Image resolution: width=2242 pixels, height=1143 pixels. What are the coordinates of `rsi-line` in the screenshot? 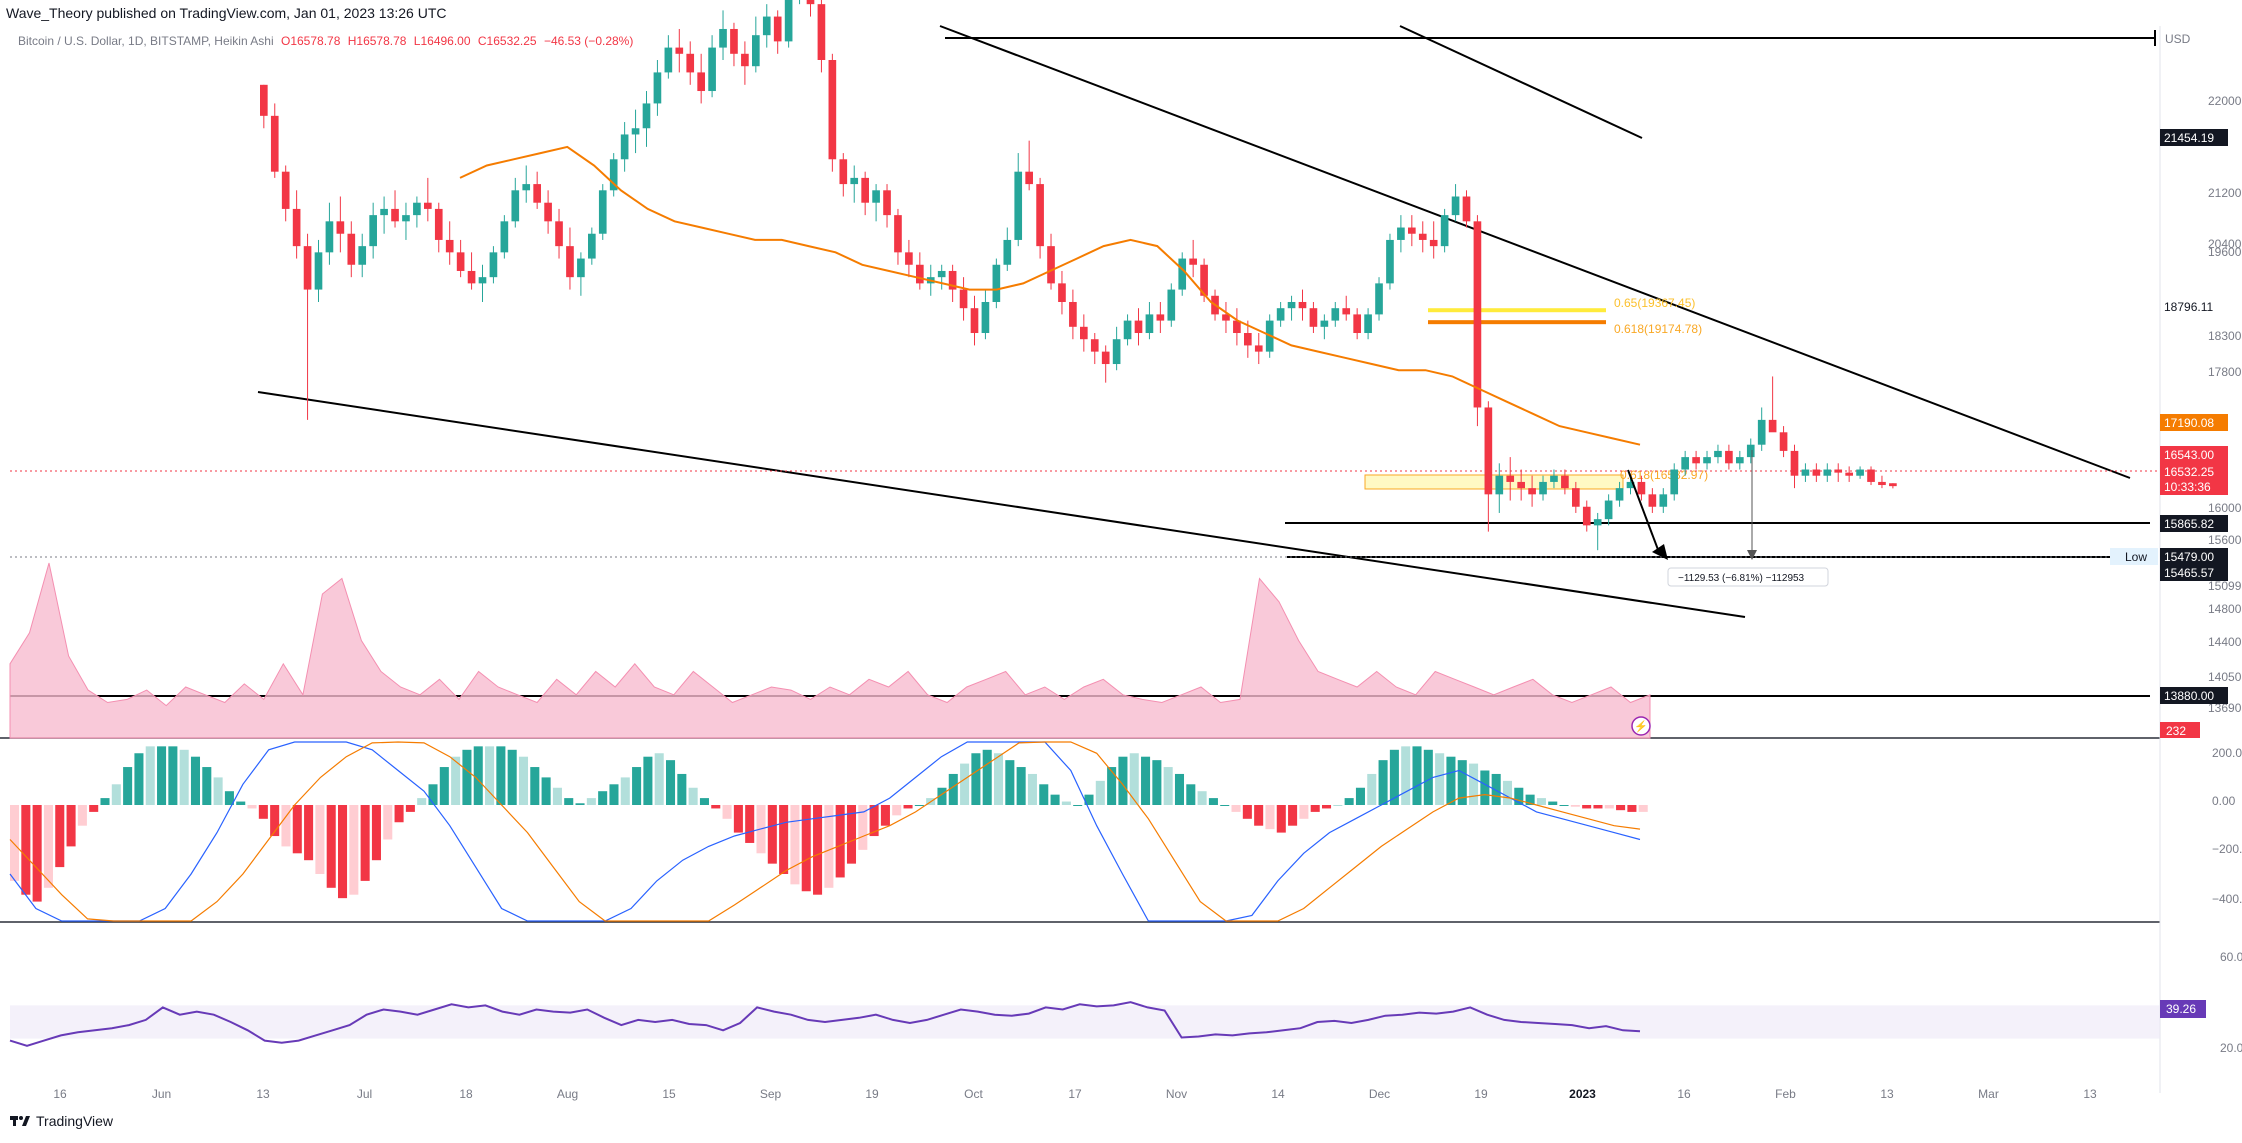 It's located at (825, 1024).